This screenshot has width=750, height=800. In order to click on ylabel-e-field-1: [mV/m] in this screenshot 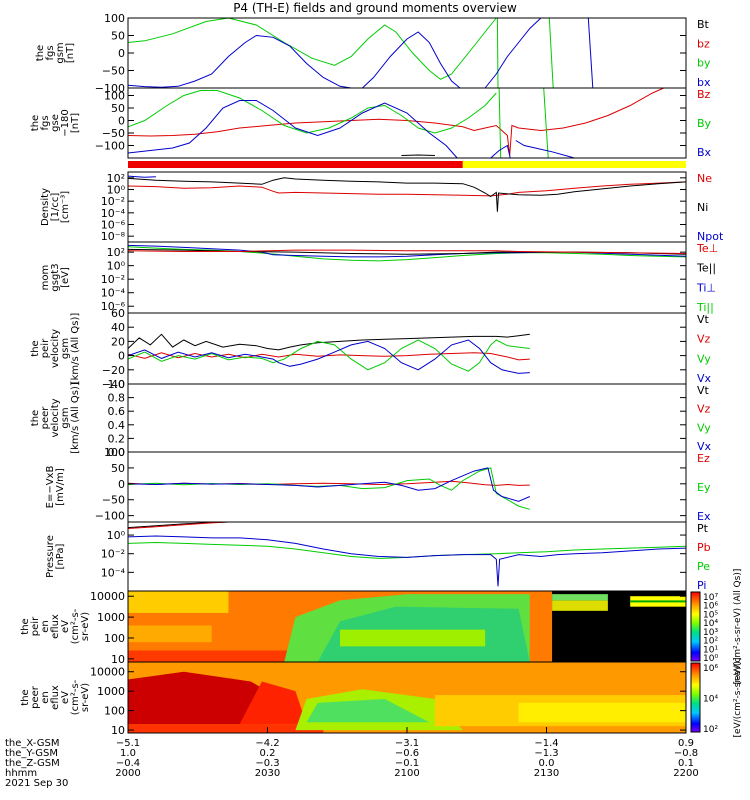, I will do `click(60, 487)`.